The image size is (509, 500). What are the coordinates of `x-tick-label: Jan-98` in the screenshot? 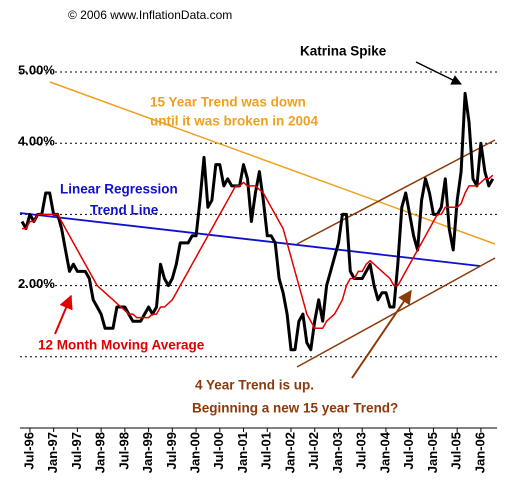 It's located at (100, 452).